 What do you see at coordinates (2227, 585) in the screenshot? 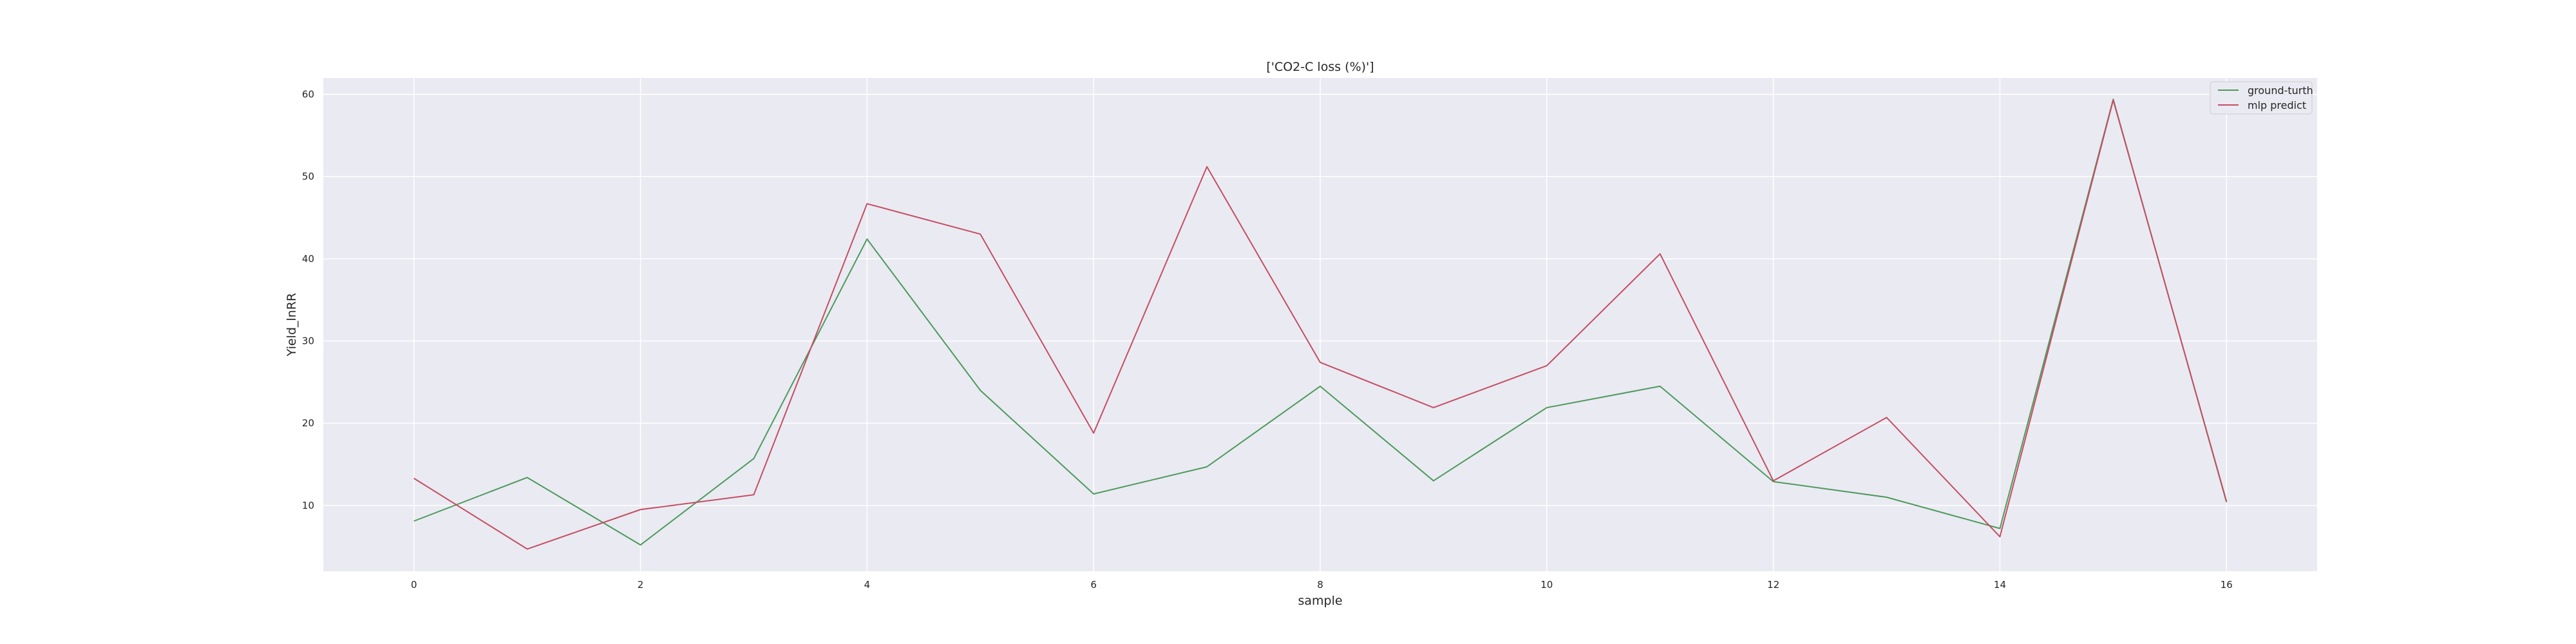
I see `x-tick-label: 16` at bounding box center [2227, 585].